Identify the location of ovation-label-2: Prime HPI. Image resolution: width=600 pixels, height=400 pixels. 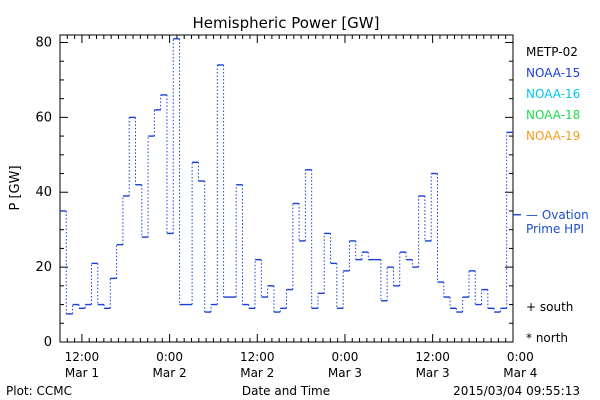
(555, 229).